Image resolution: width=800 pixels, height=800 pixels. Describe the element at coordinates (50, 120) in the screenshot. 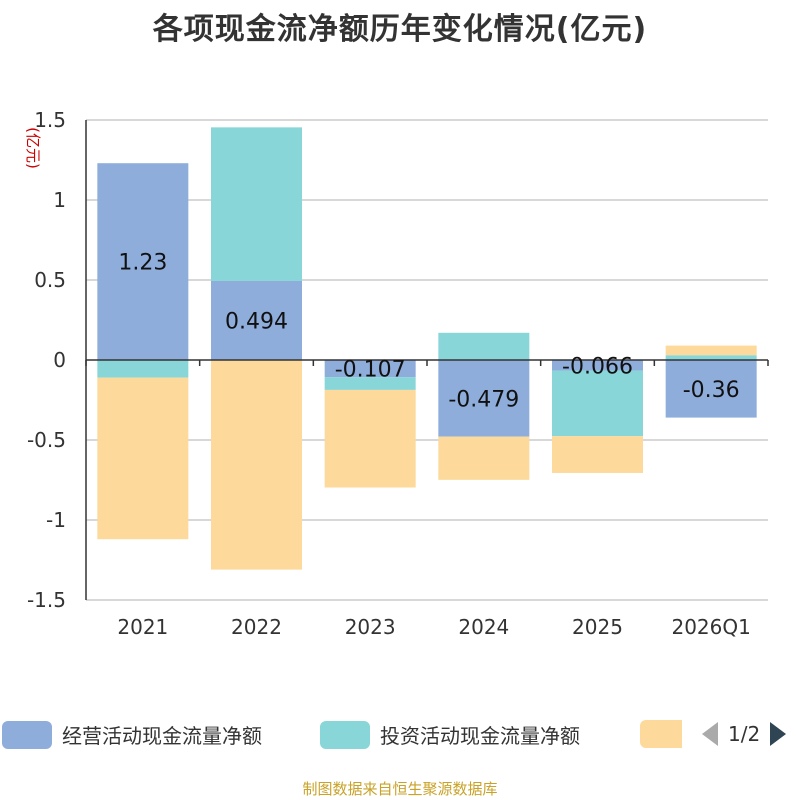

I see `y-tick-label: 1.5` at that location.